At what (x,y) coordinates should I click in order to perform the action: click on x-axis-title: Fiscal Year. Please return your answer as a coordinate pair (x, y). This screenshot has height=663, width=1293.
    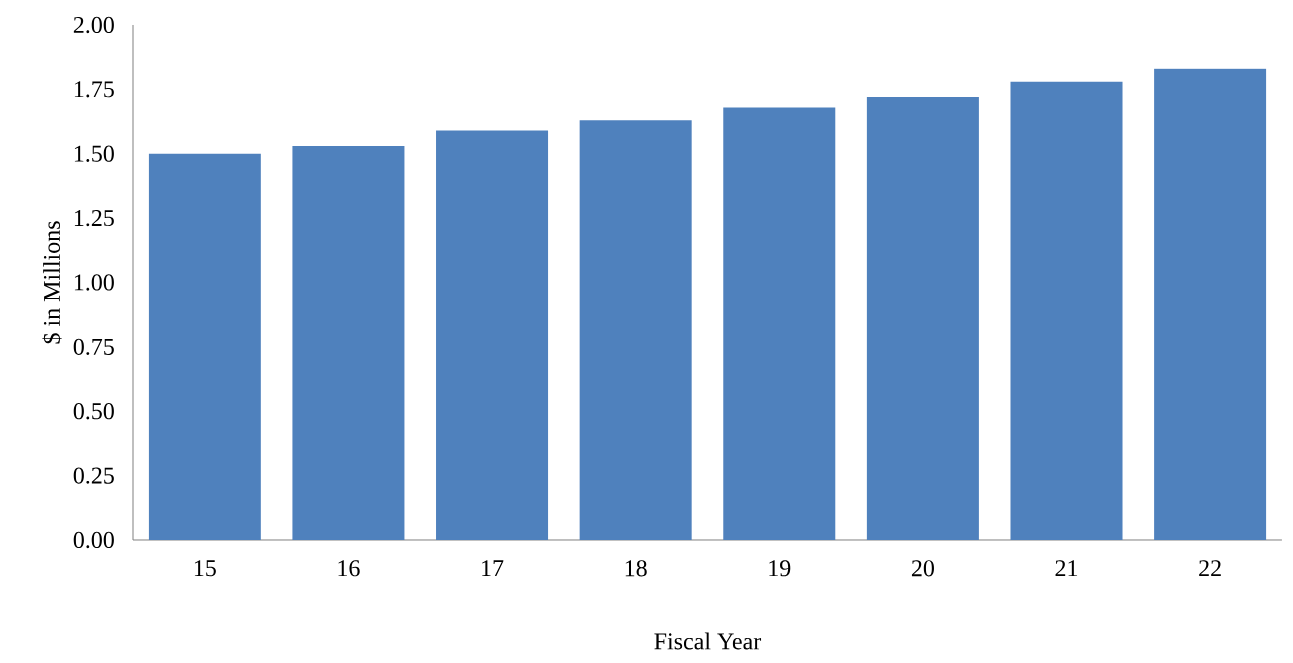
    Looking at the image, I should click on (708, 641).